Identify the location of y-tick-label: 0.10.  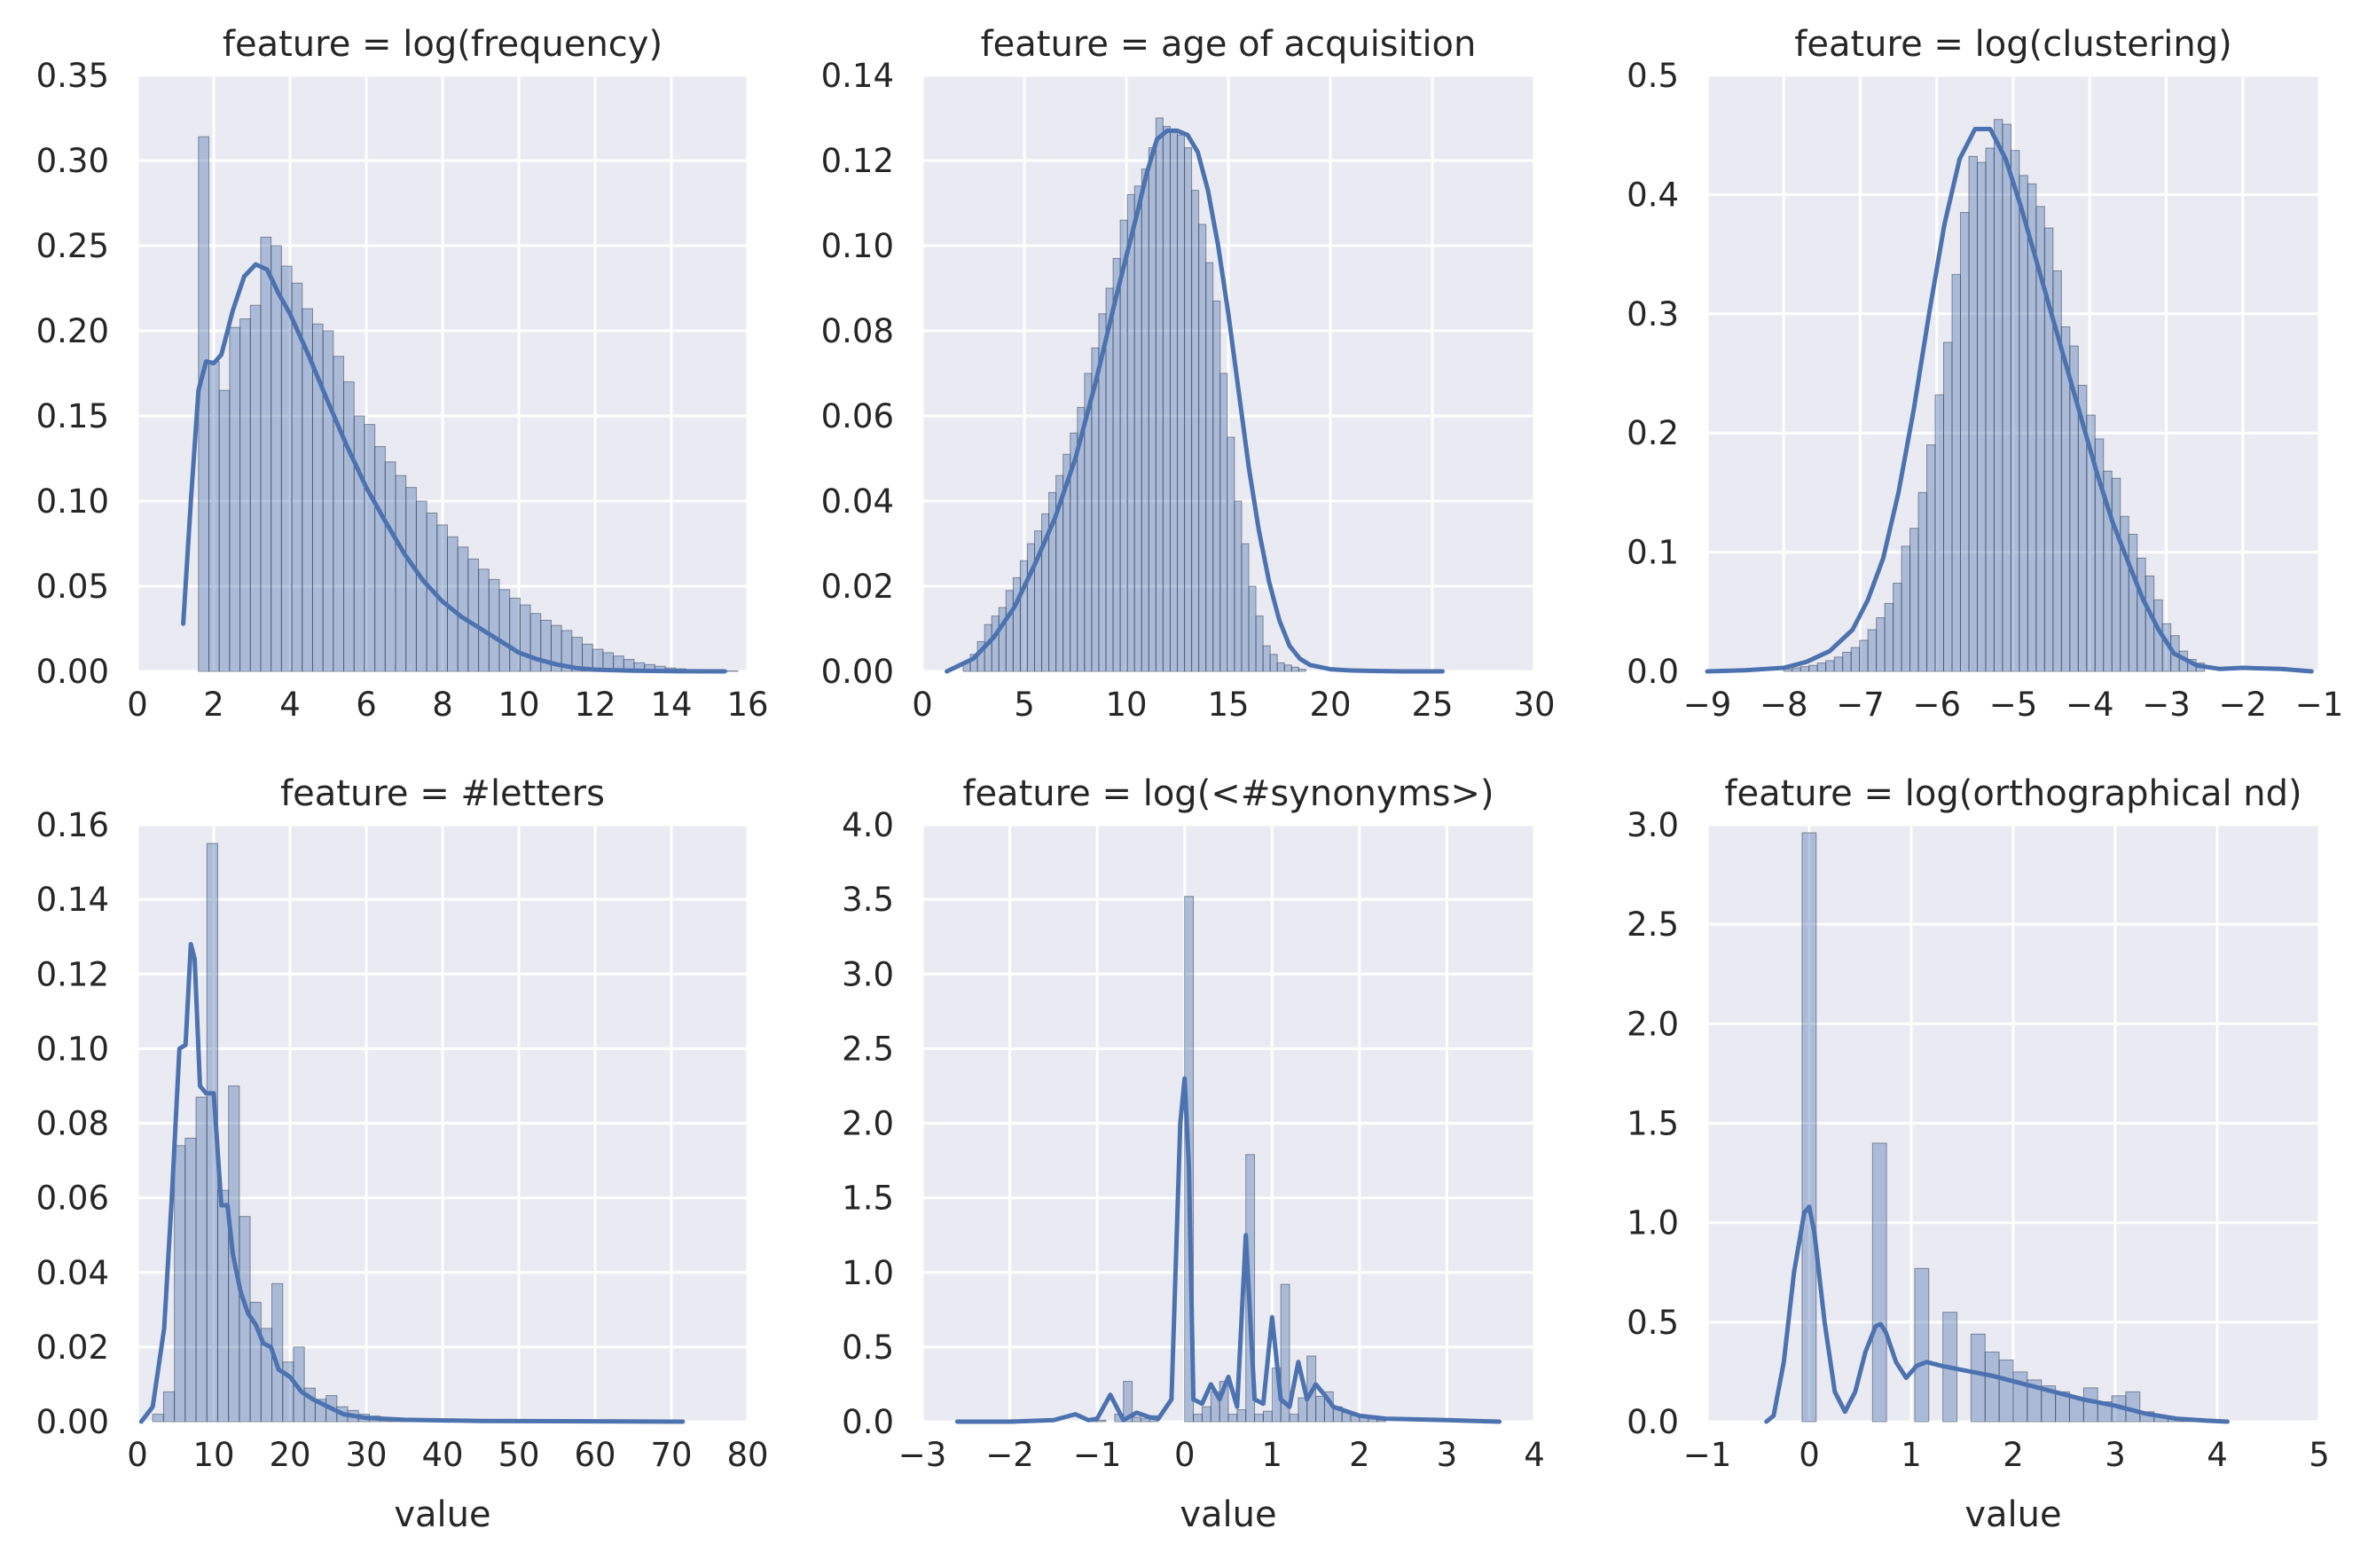
(72, 1049).